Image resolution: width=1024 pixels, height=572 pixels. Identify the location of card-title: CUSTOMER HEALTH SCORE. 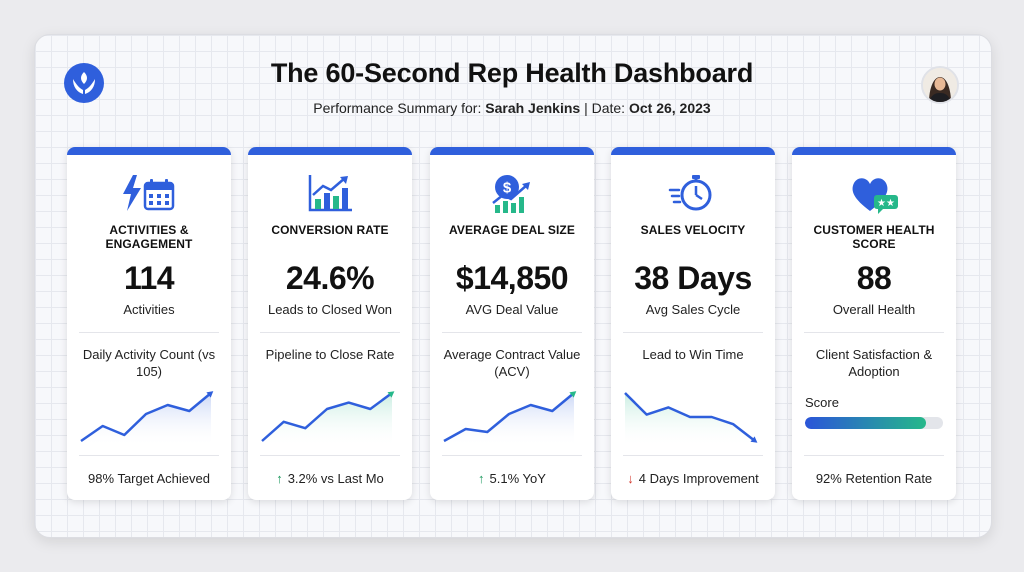
(874, 237).